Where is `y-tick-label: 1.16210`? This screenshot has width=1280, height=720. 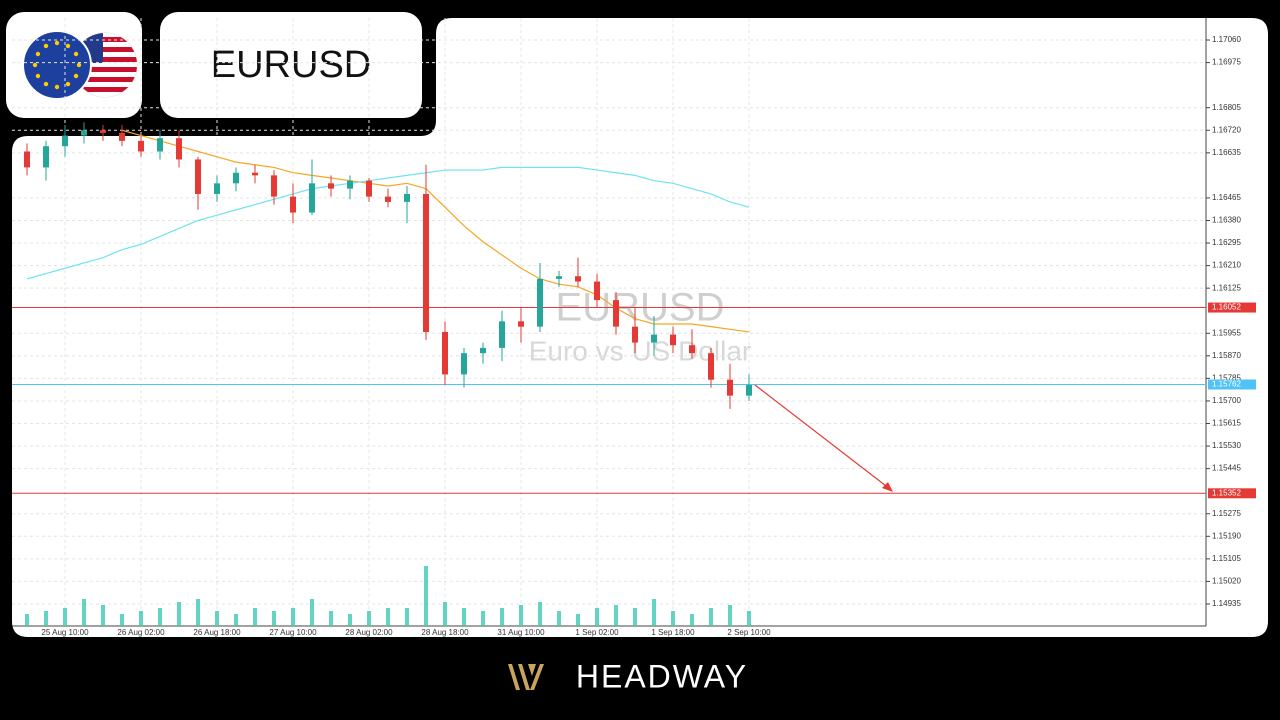 y-tick-label: 1.16210 is located at coordinates (1226, 265).